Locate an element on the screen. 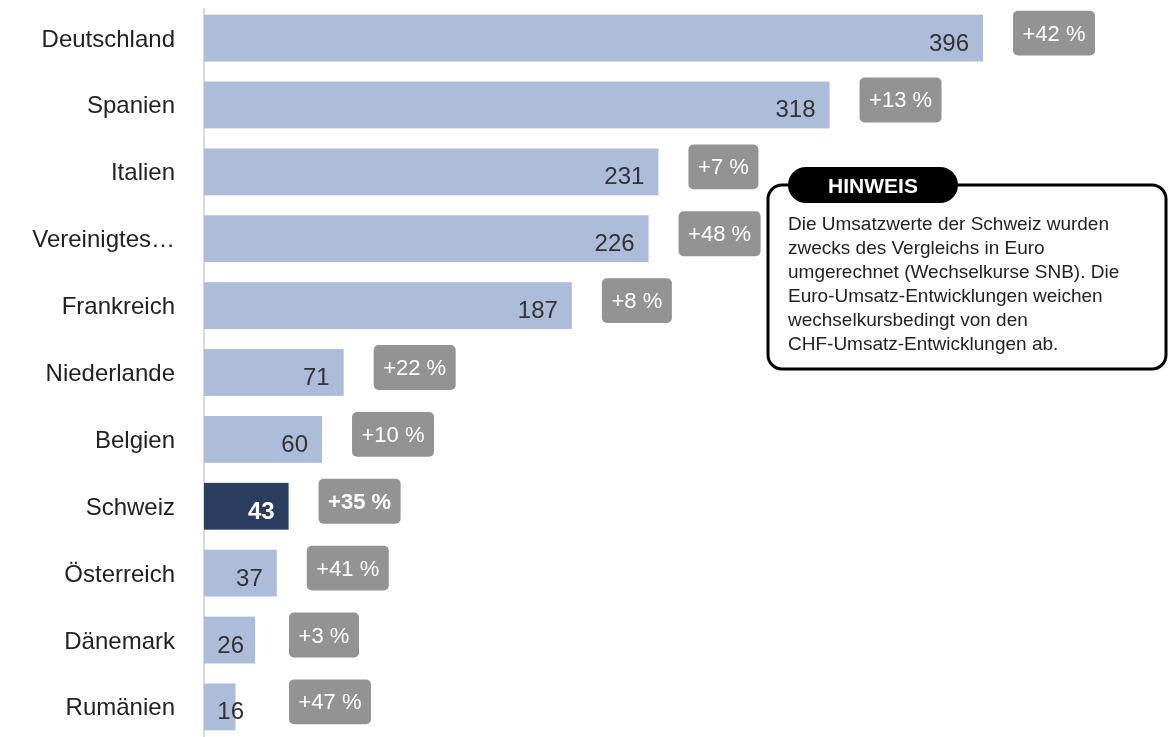 The image size is (1171, 737). data-label: 187 is located at coordinates (537, 310).